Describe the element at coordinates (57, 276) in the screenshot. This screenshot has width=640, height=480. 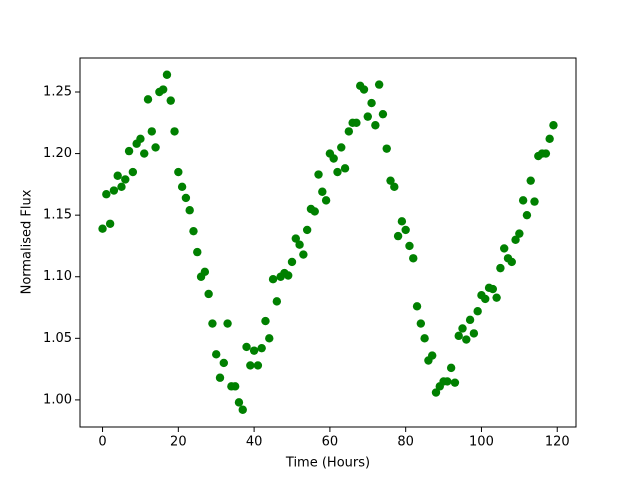
I see `y-tick-label: 1.10` at that location.